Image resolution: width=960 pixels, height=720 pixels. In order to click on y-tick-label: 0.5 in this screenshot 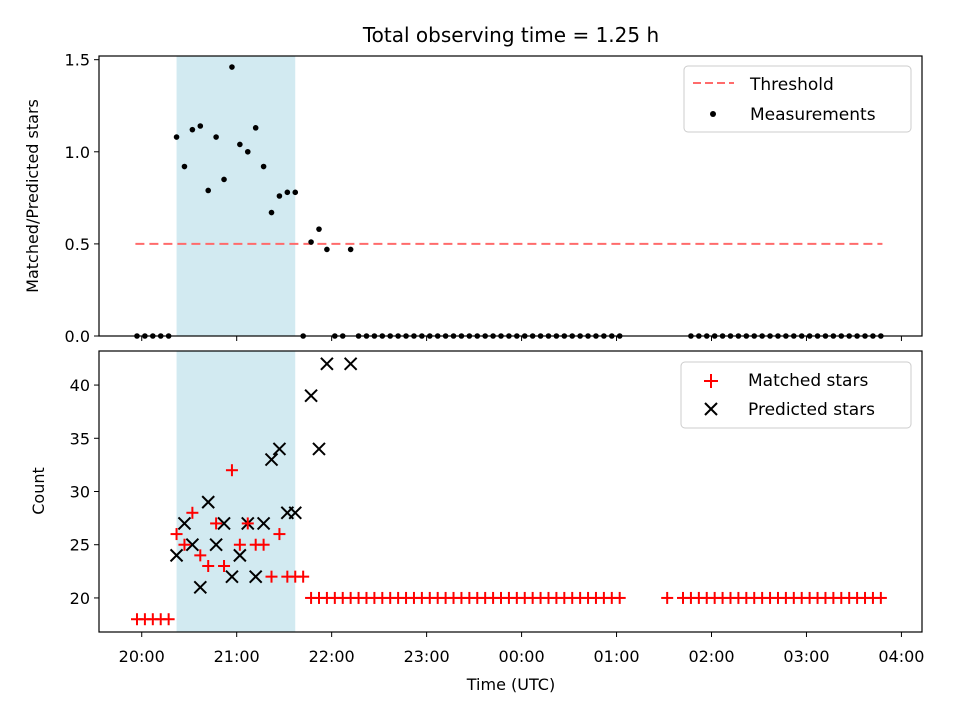, I will do `click(77, 244)`.